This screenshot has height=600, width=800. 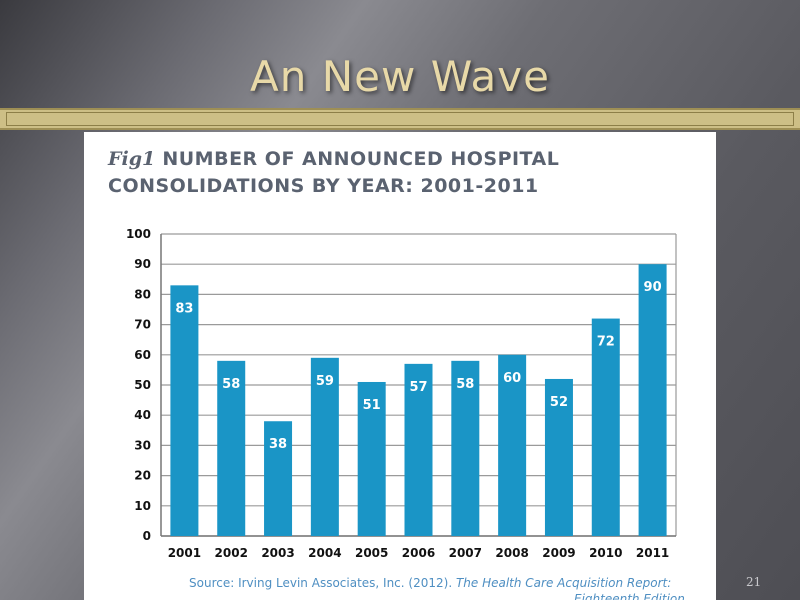 I want to click on y-tick-label: 20, so click(x=142, y=476).